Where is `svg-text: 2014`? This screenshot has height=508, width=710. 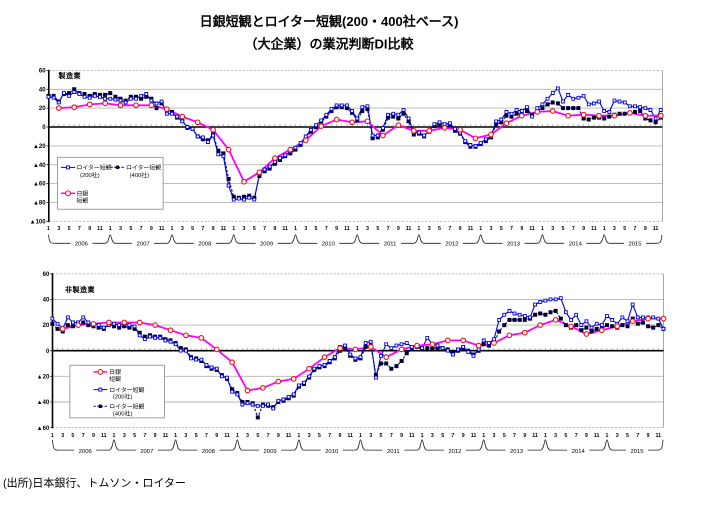
svg-text: 2014 is located at coordinates (579, 452).